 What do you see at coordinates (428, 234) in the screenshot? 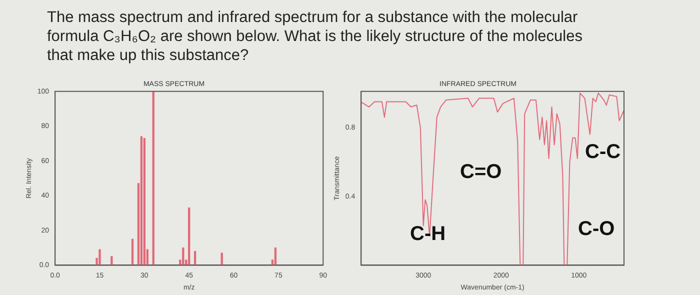
I see `annotation: C-H` at bounding box center [428, 234].